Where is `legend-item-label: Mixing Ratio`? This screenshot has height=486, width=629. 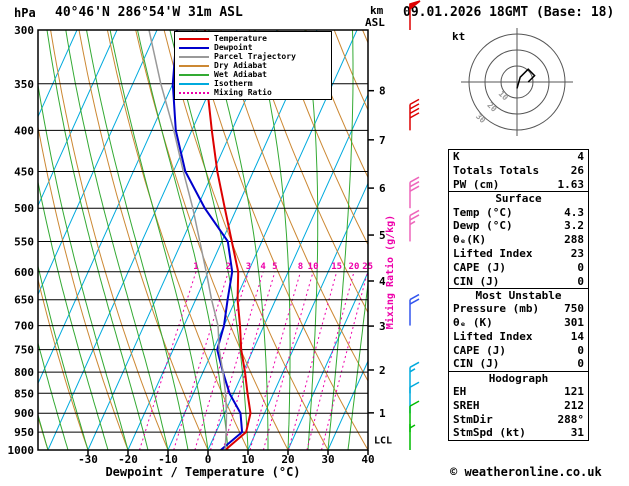
legend-item-label: Mixing Ratio is located at coordinates (243, 92).